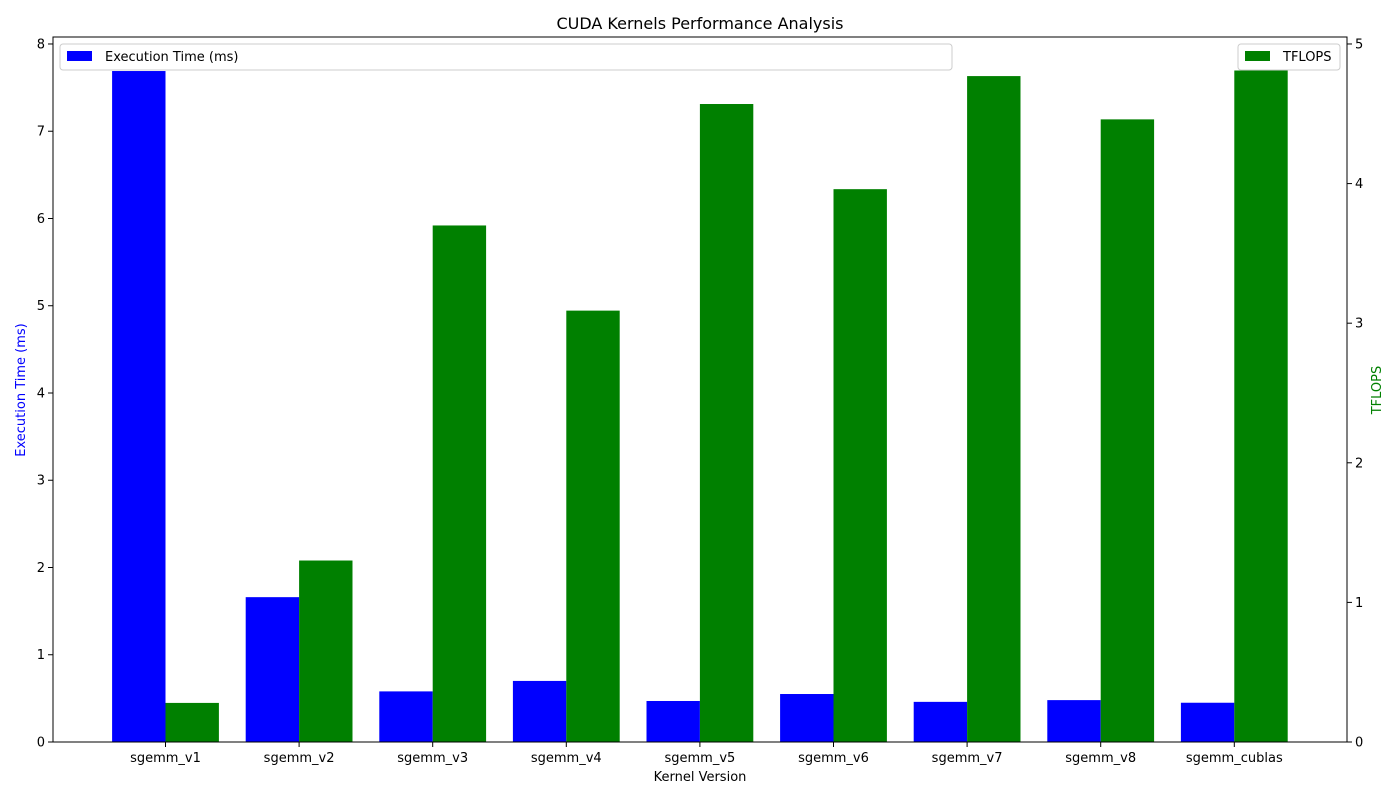 Image resolution: width=1400 pixels, height=805 pixels. What do you see at coordinates (1377, 391) in the screenshot?
I see `right-axis-label: TFLOPS` at bounding box center [1377, 391].